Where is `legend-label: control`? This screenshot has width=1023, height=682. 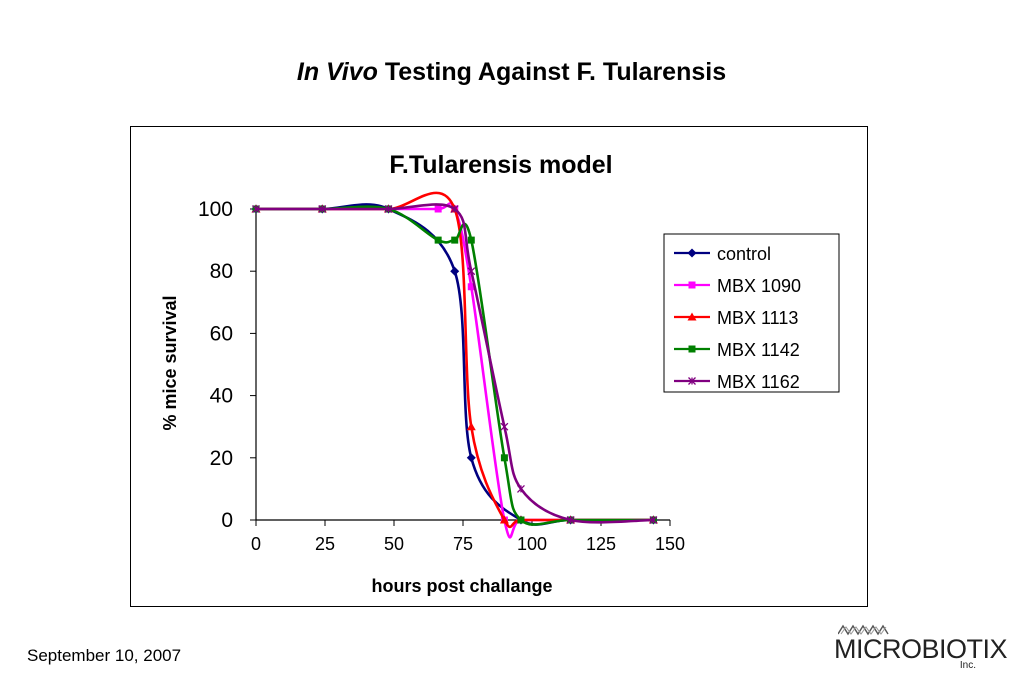
legend-label: control is located at coordinates (744, 254).